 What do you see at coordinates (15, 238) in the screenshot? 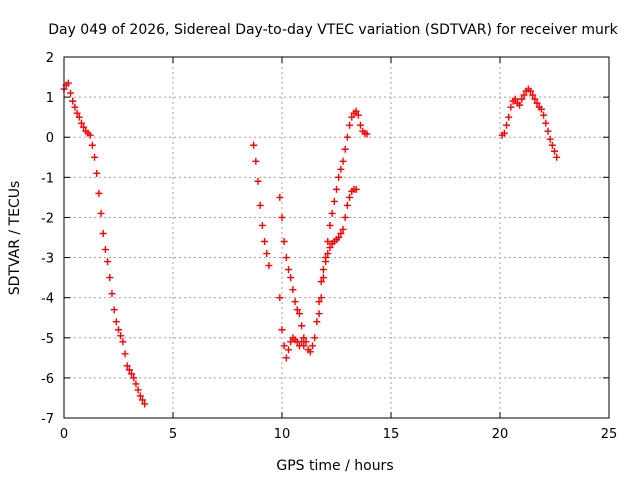
I see `y-axis-label: SDTVAR / TECUs` at bounding box center [15, 238].